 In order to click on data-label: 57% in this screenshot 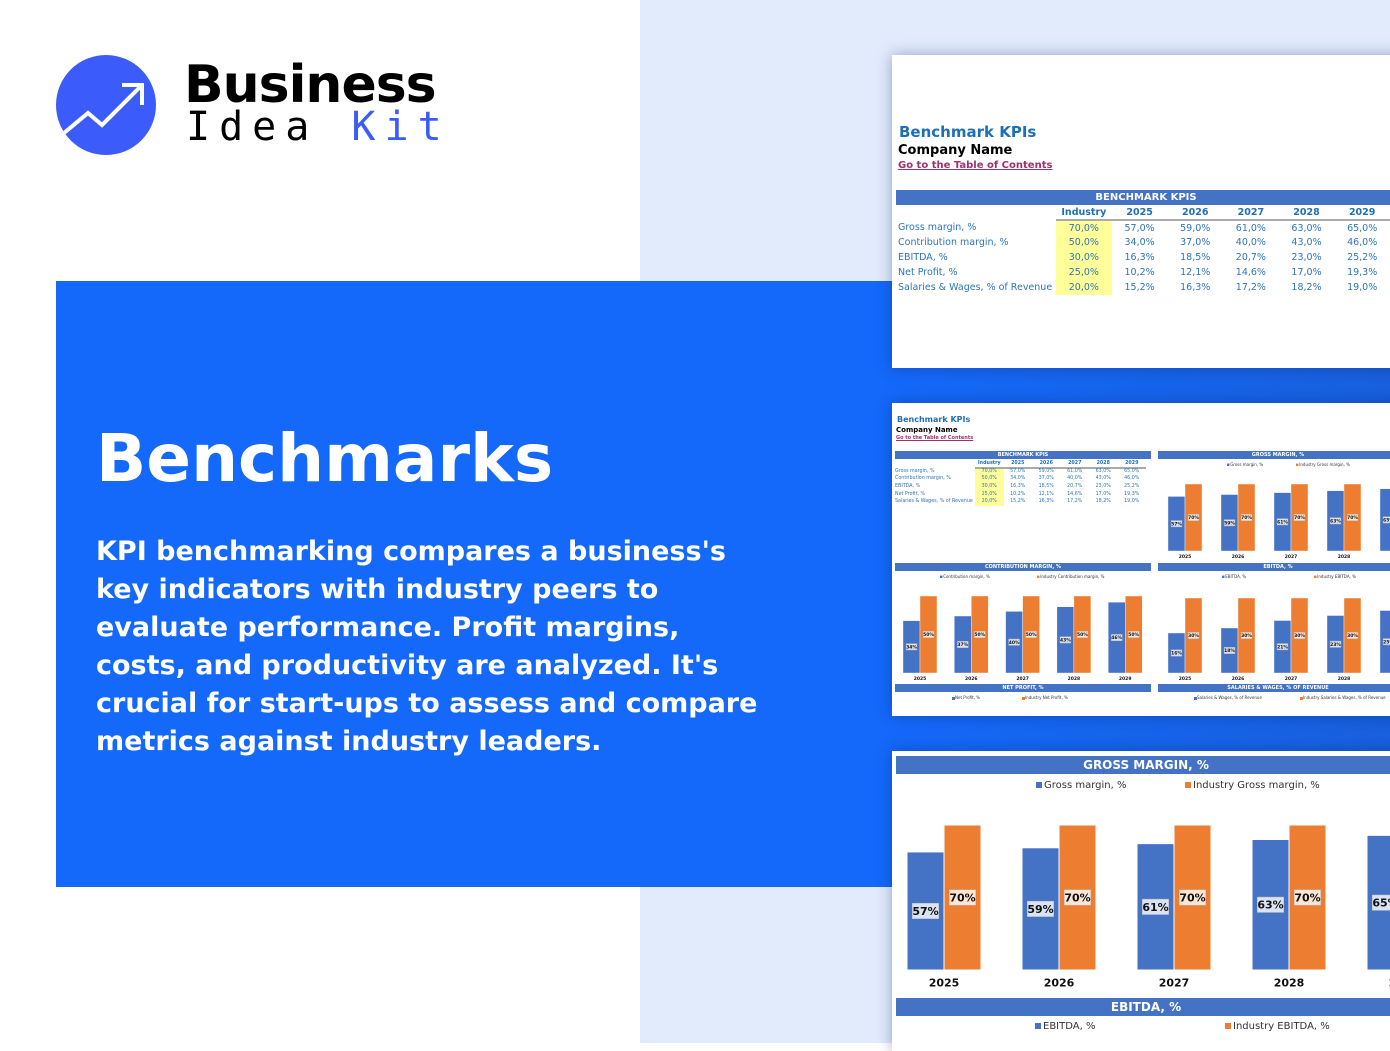, I will do `click(925, 911)`.